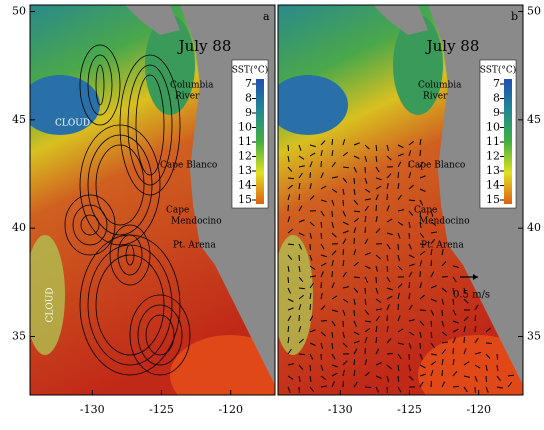 This screenshot has width=544, height=430. What do you see at coordinates (496, 98) in the screenshot?
I see `colorbar-tick-label: 8` at bounding box center [496, 98].